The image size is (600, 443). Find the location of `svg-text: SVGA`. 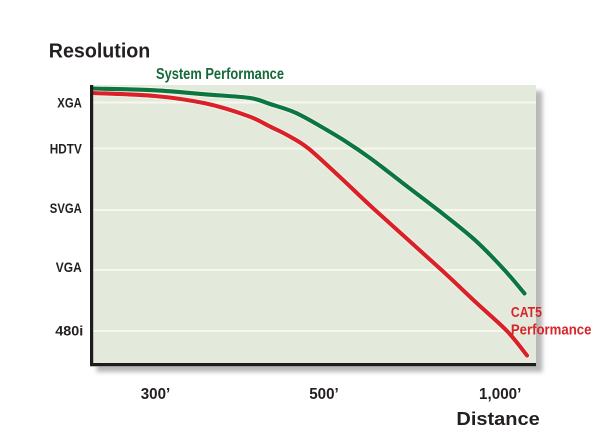

svg-text: SVGA is located at coordinates (66, 208).